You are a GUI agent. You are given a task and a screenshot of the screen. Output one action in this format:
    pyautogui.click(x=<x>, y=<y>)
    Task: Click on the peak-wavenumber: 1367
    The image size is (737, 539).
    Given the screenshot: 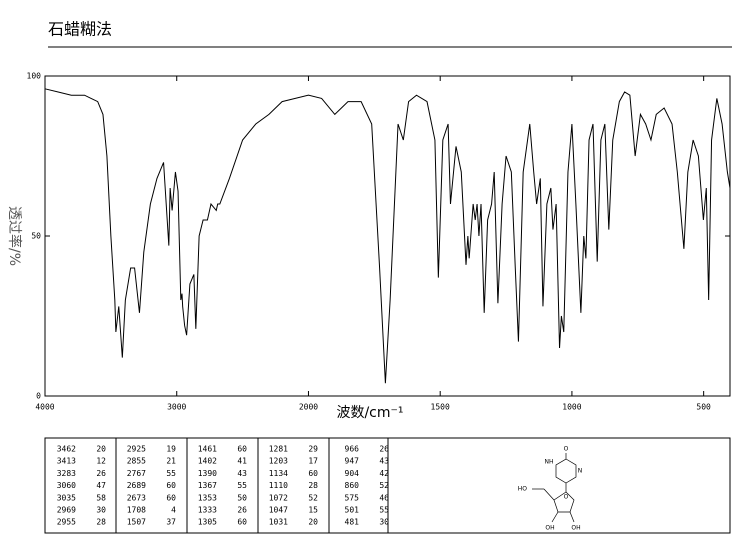 What is the action you would take?
    pyautogui.click(x=207, y=485)
    